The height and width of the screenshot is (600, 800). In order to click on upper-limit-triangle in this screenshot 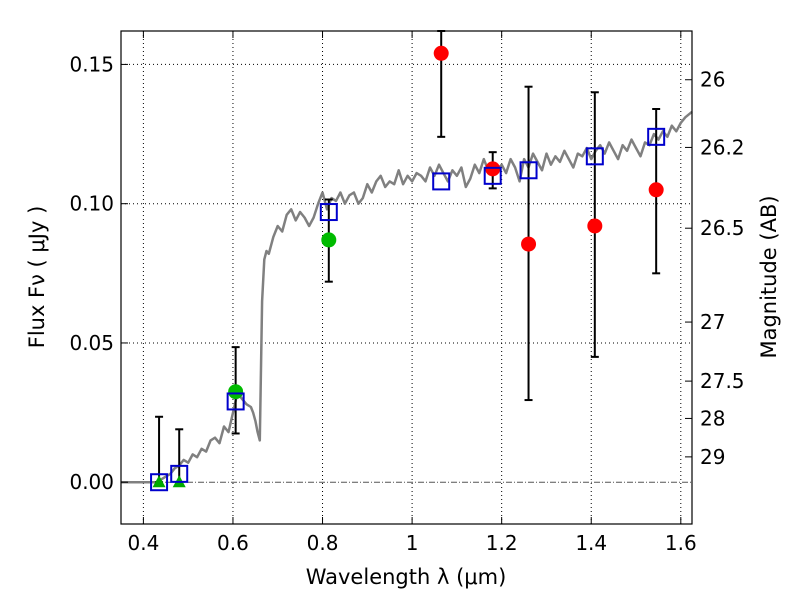, I will do `click(159, 481)`.